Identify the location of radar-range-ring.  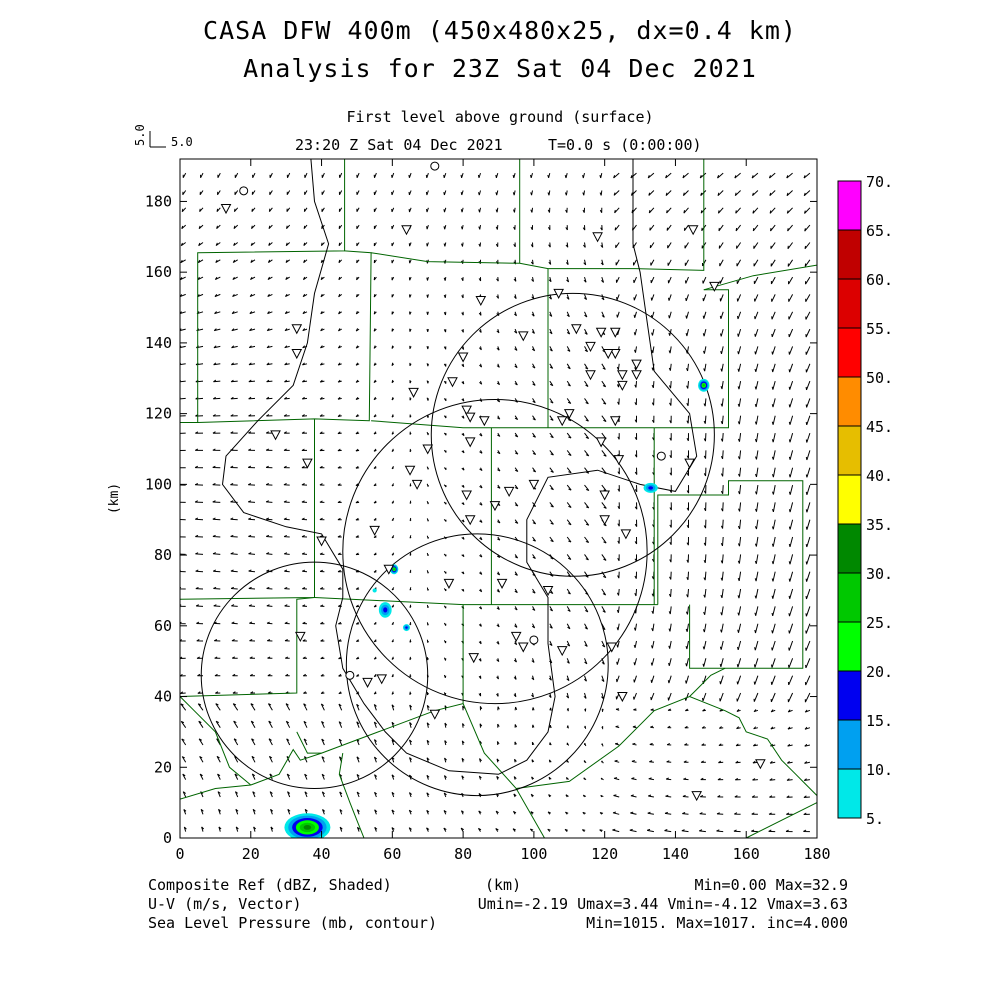
(495, 551).